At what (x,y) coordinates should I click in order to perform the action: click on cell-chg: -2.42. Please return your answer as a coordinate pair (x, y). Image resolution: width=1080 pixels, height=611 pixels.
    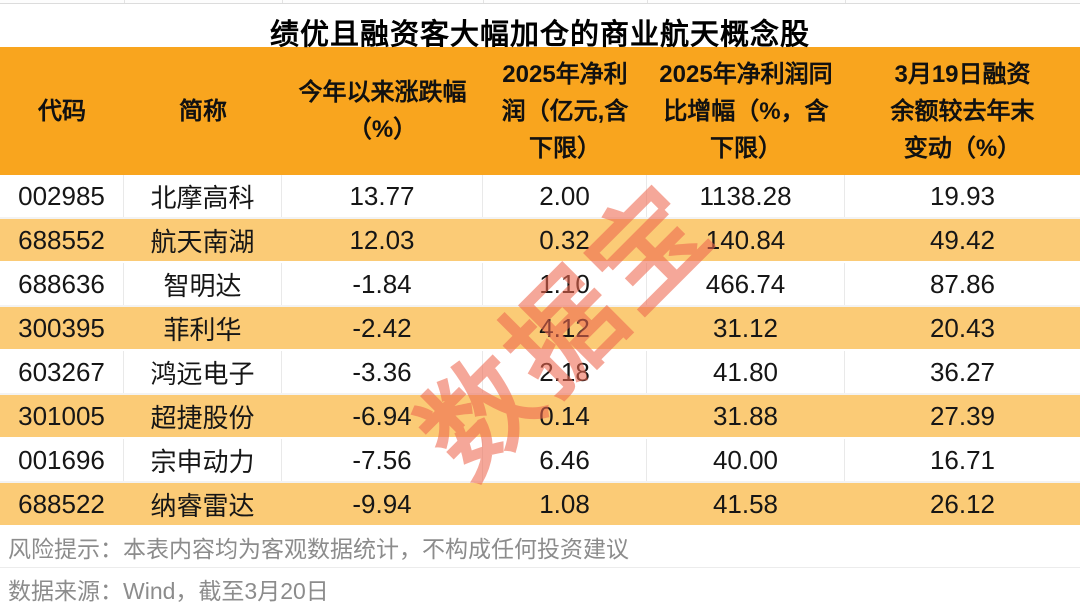
    Looking at the image, I should click on (382, 327).